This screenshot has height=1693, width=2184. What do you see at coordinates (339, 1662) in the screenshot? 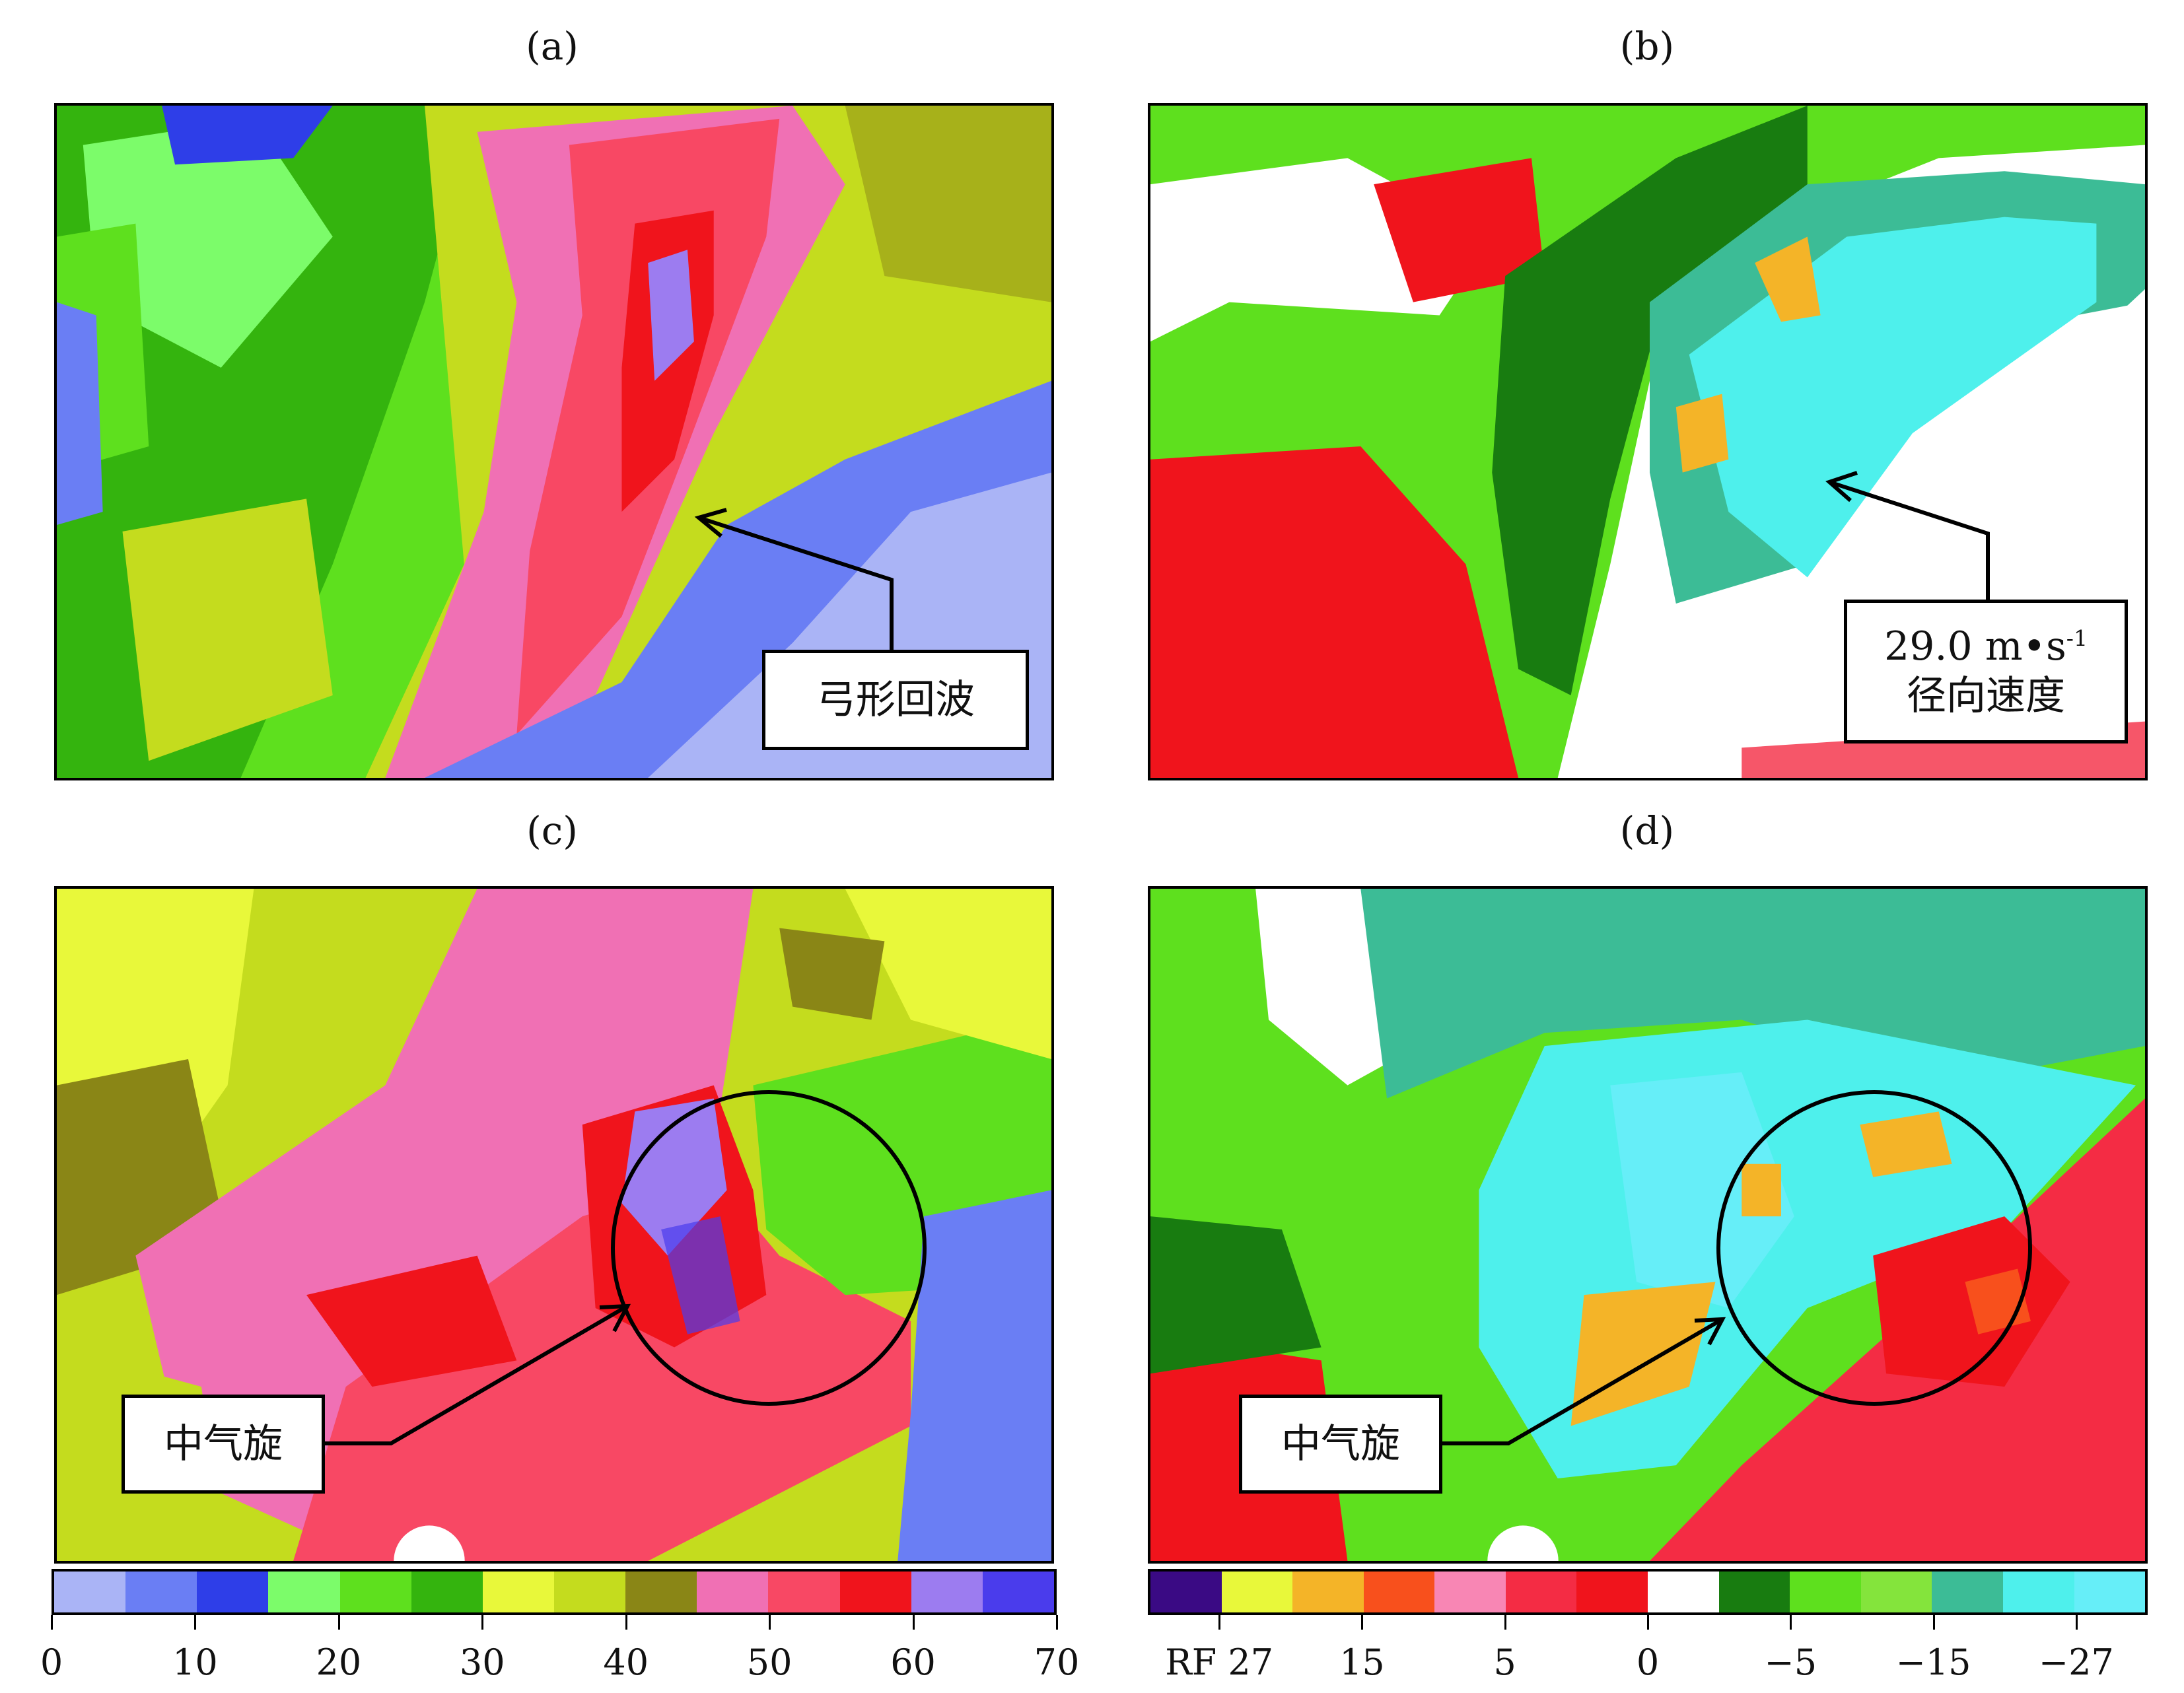
I see `tick-label: 20` at bounding box center [339, 1662].